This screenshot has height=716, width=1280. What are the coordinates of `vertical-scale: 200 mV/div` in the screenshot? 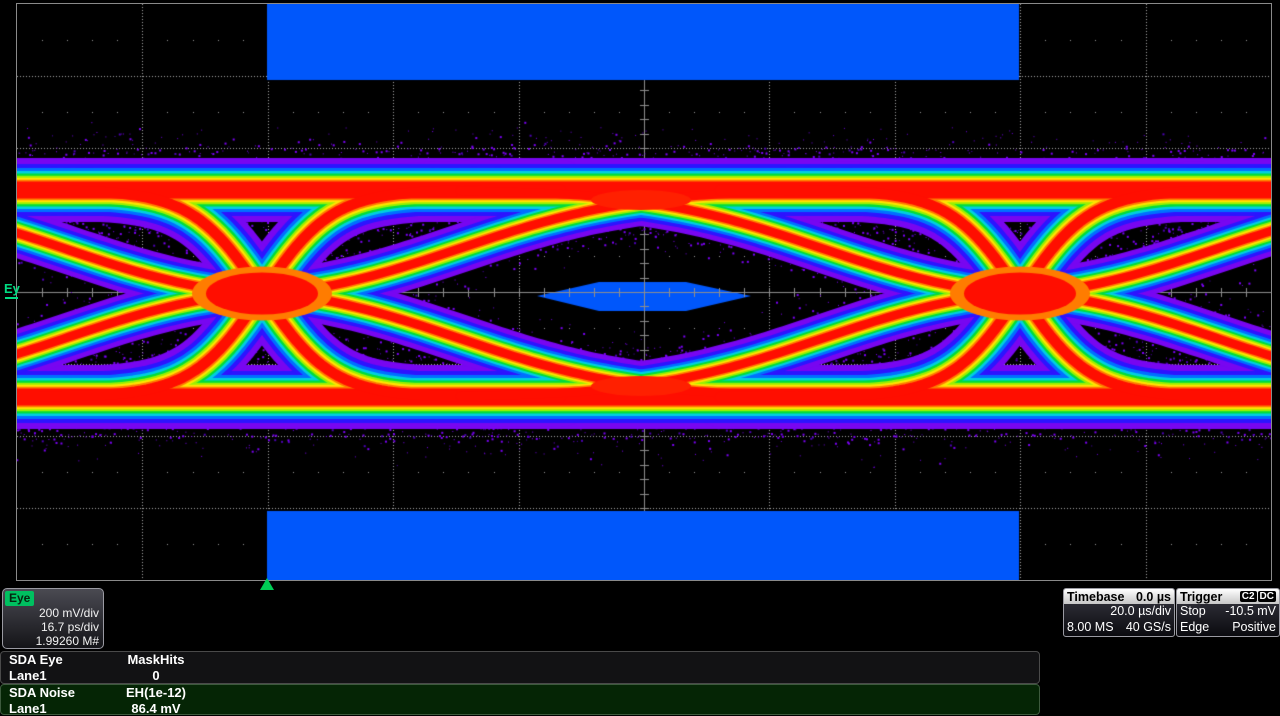 It's located at (53, 613).